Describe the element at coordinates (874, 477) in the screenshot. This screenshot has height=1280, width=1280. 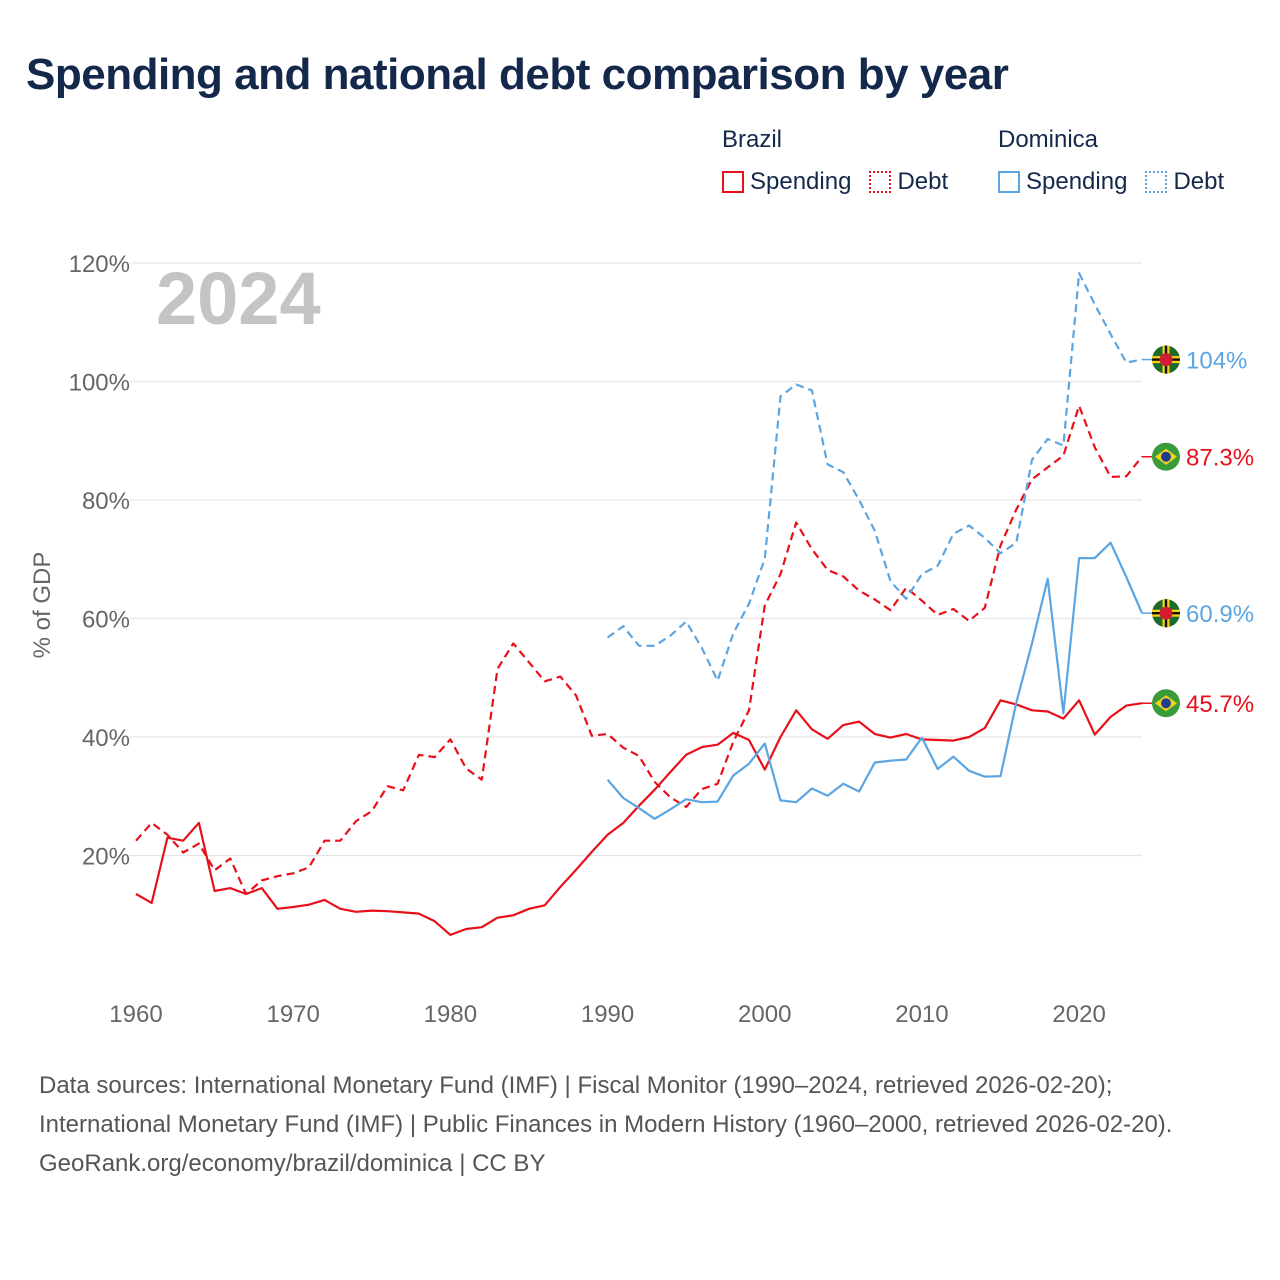
I see `series-line-dominica-debt` at that location.